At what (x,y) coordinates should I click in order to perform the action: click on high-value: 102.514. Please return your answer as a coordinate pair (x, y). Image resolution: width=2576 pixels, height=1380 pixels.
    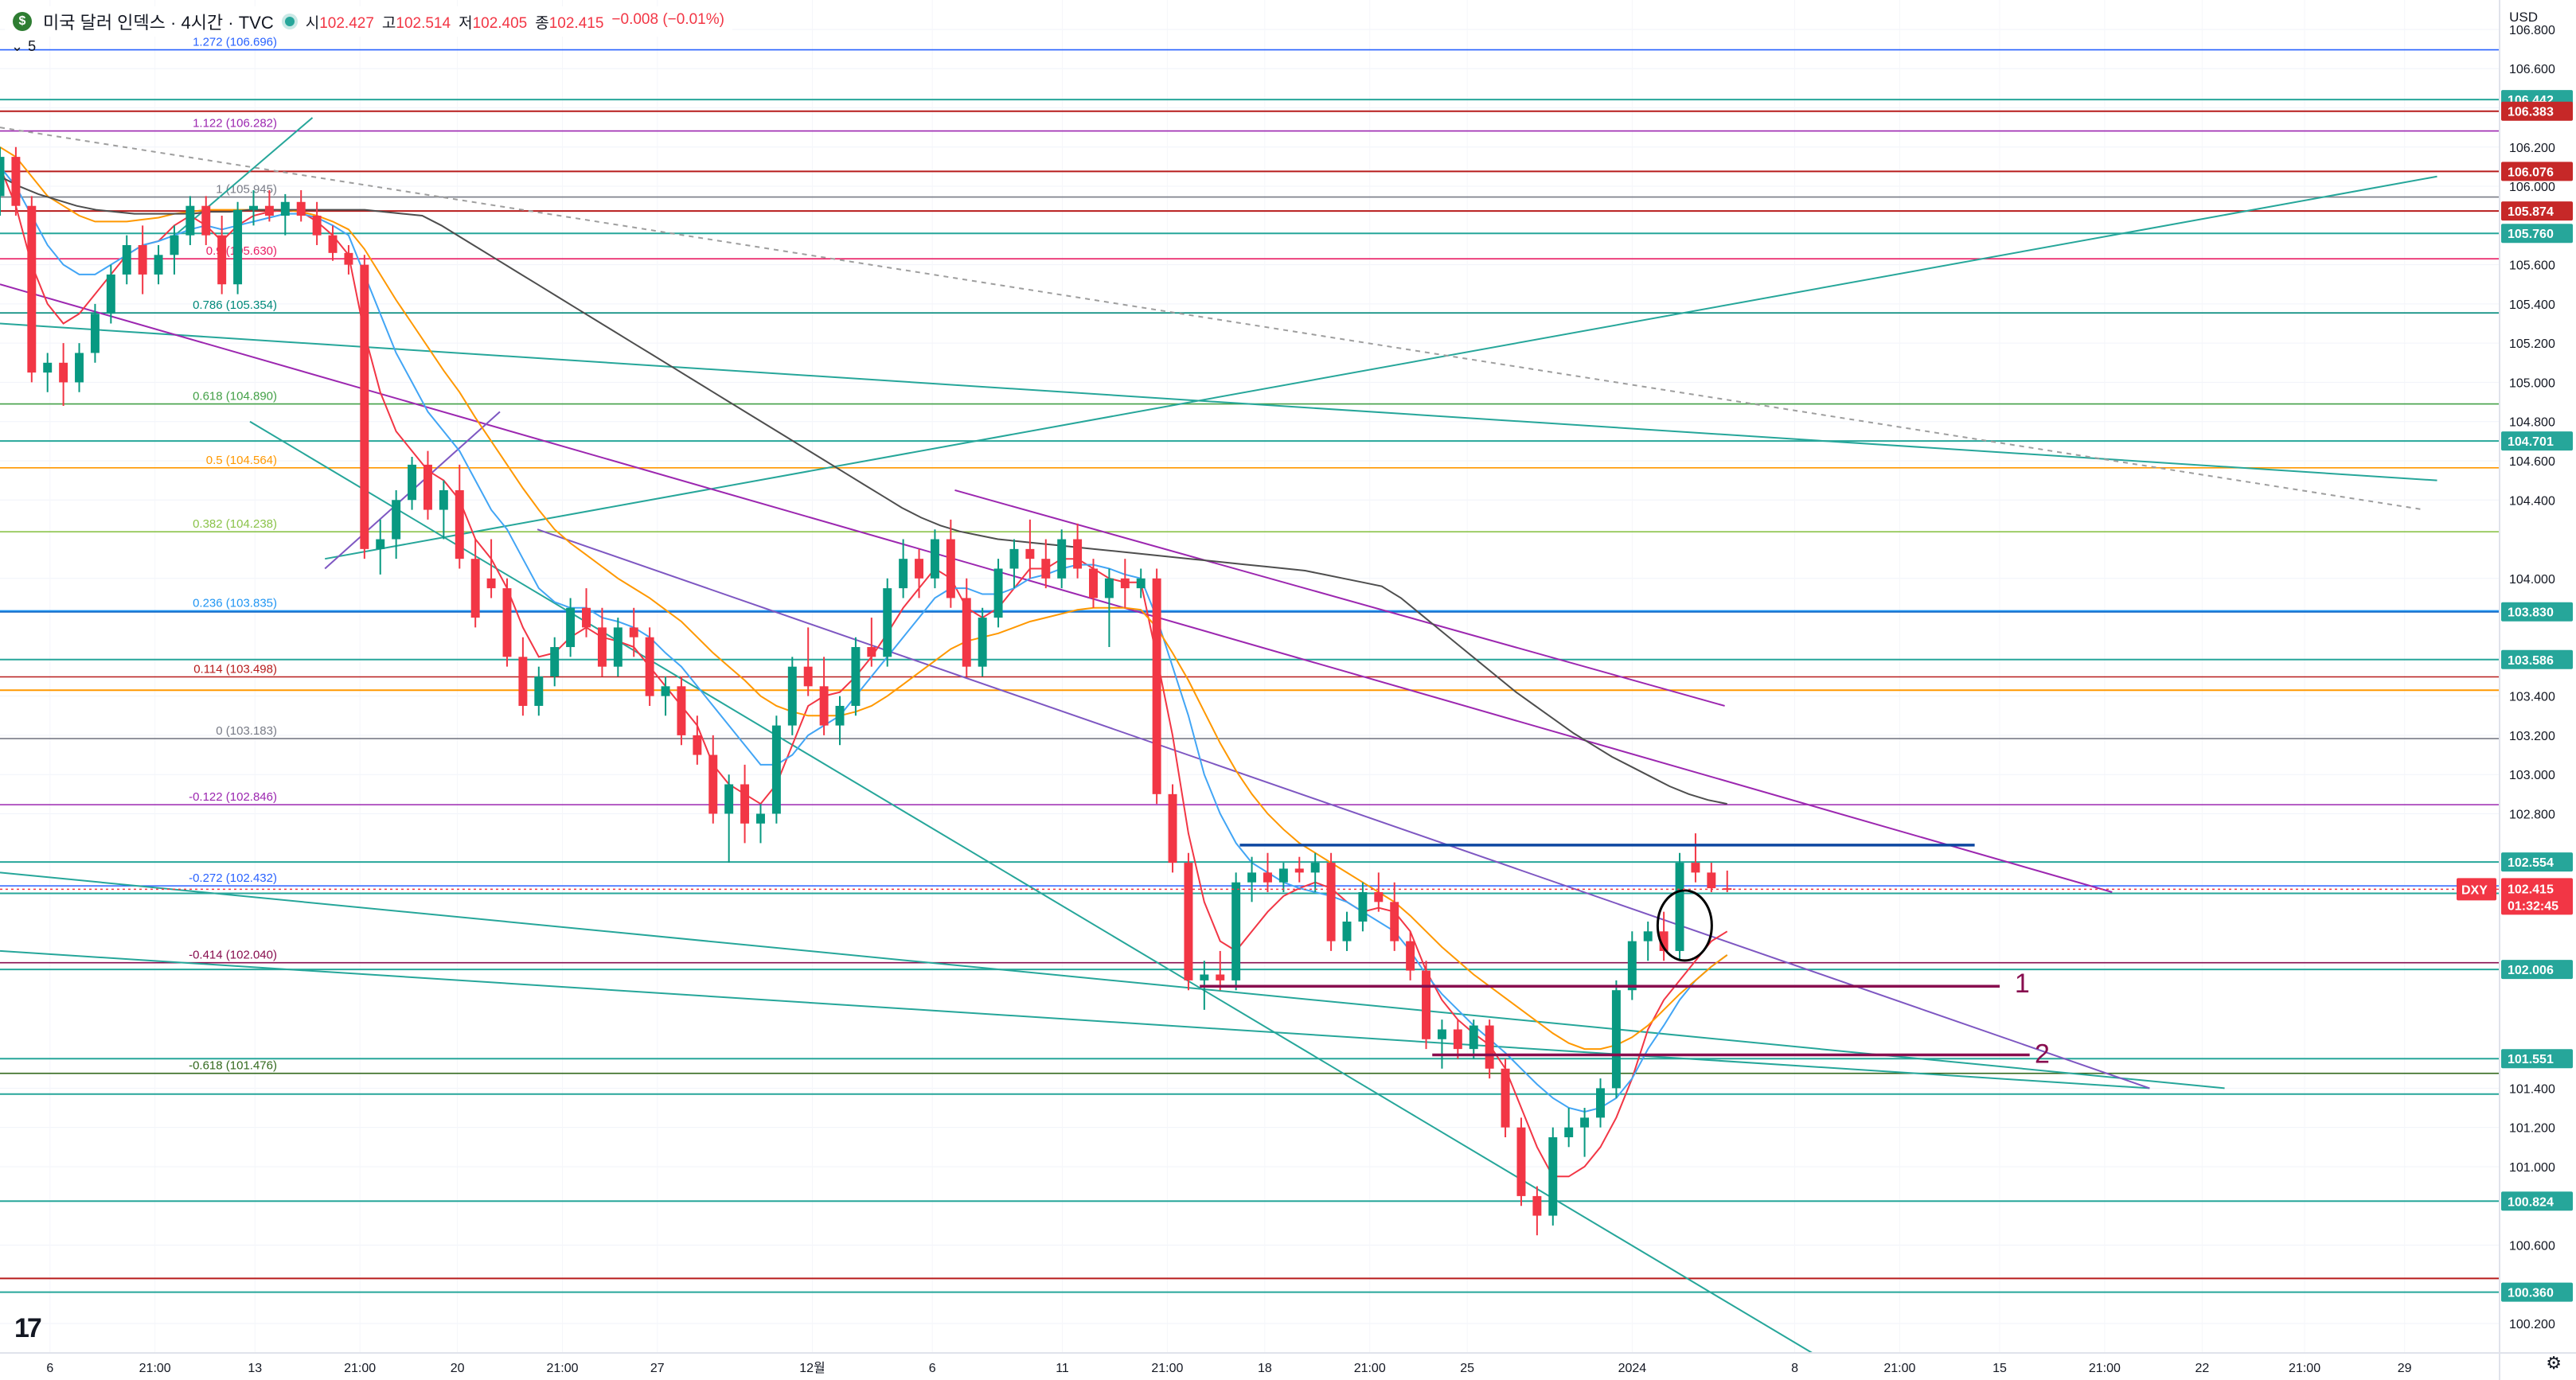
    Looking at the image, I should click on (423, 23).